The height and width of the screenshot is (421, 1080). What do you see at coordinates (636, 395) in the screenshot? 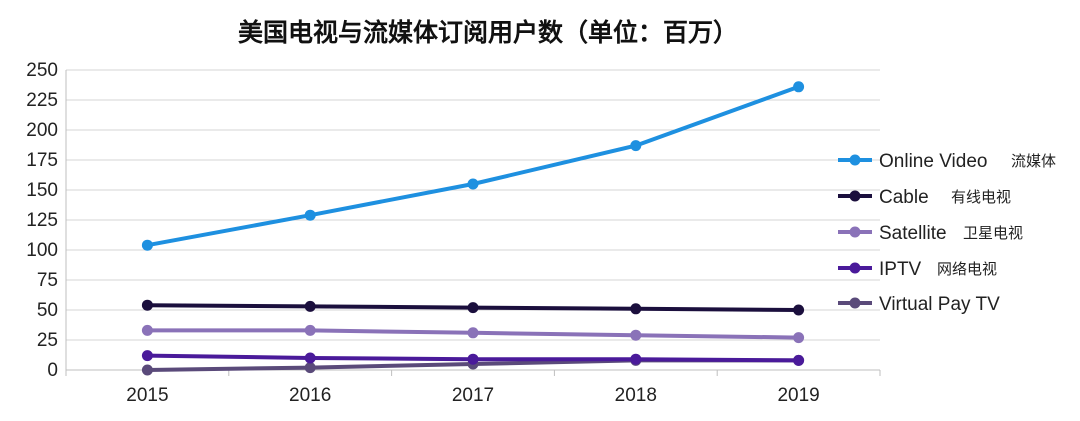
I see `x-tick-label: 2018` at bounding box center [636, 395].